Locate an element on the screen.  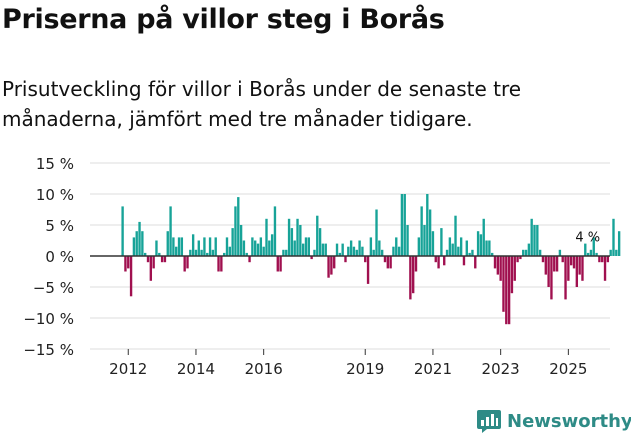
chart-title: Priserna på villor steg i Borås is located at coordinates (223, 19).